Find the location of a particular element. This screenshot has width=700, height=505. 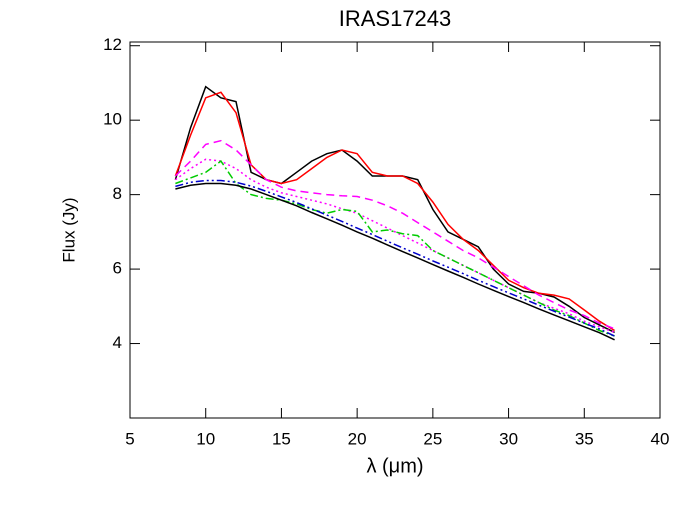

x-tick-label: 35 is located at coordinates (584, 438).